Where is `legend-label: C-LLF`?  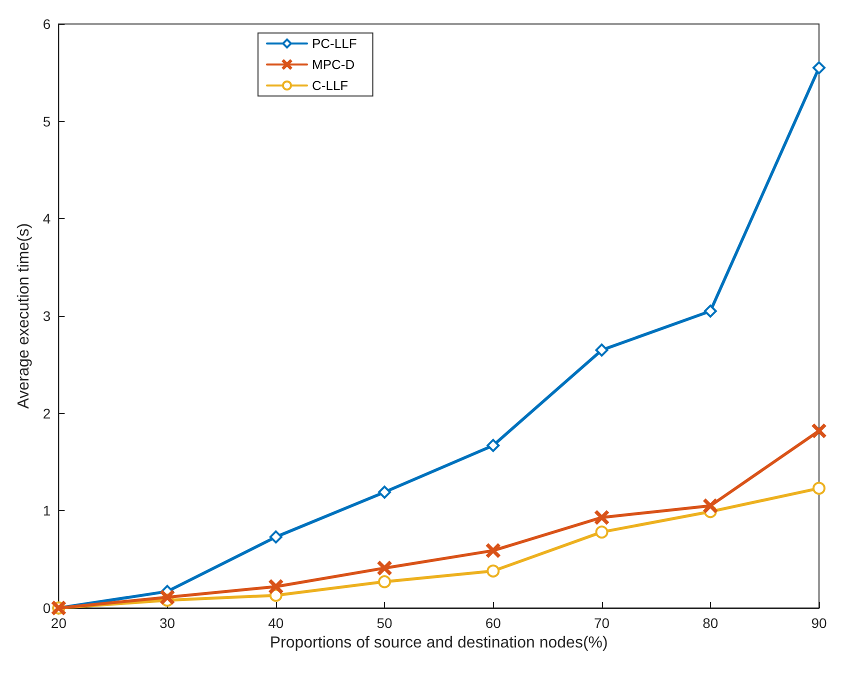 legend-label: C-LLF is located at coordinates (330, 85).